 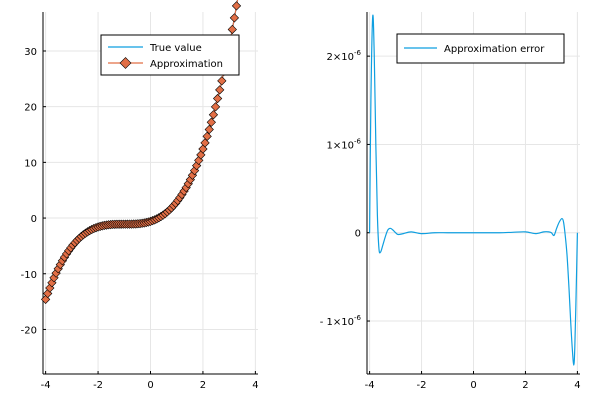 I want to click on y-tick-label: -10, so click(x=29, y=275).